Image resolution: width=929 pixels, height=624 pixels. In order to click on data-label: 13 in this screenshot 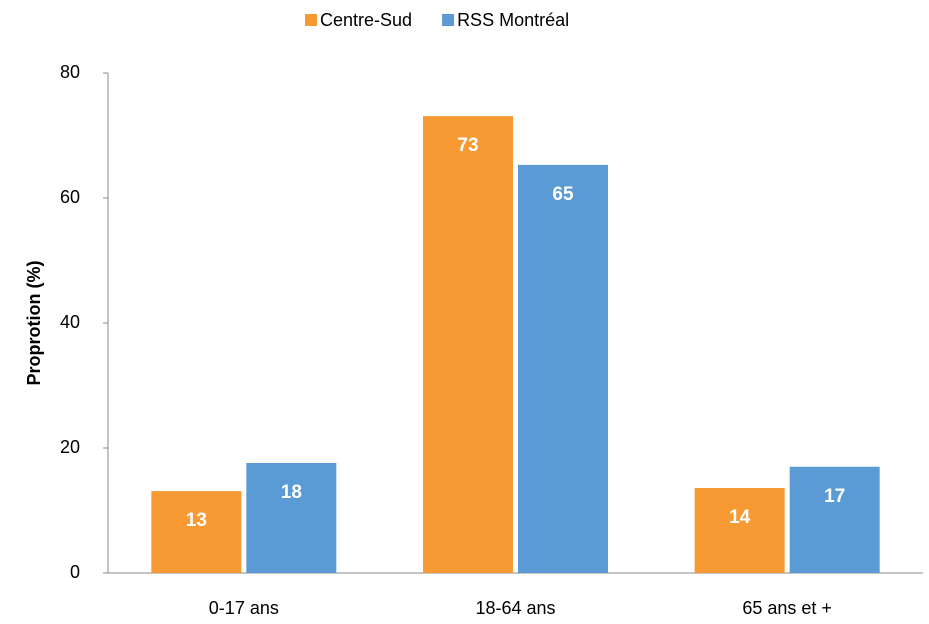, I will do `click(196, 520)`.